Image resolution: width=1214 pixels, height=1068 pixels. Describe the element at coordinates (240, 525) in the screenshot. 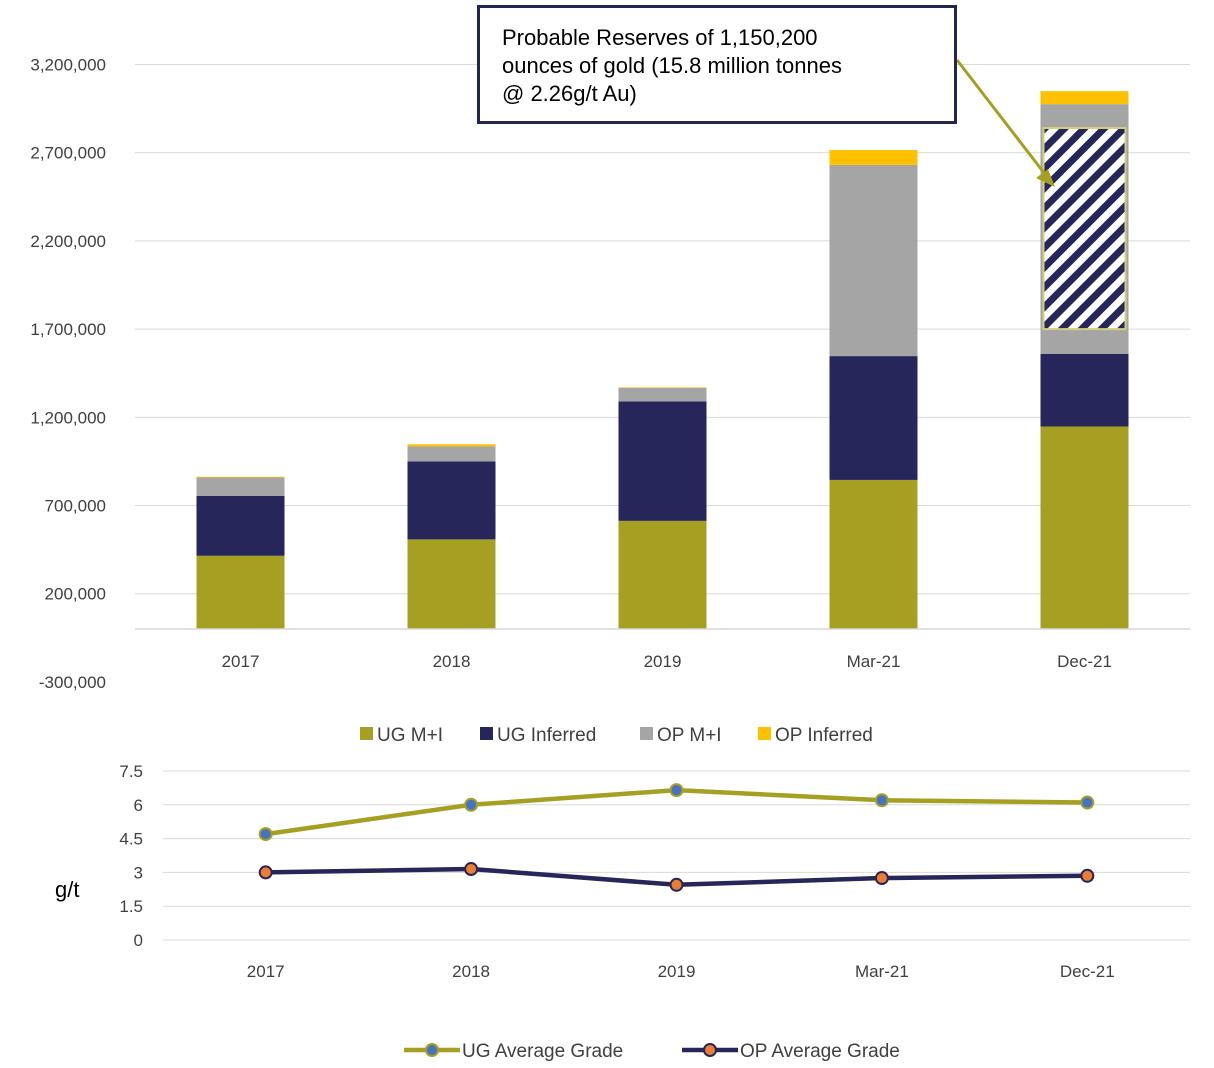

I see `bar-ug-inferred-2017` at that location.